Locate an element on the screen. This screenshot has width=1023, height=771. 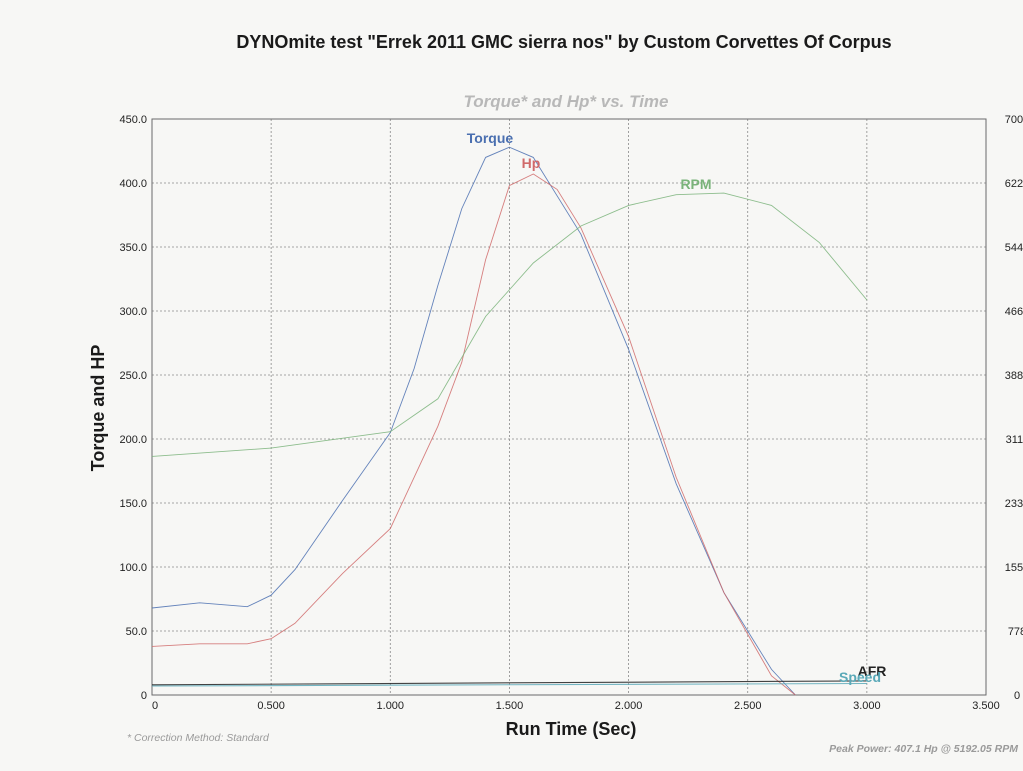
x-tick-label: 3.500 is located at coordinates (986, 706).